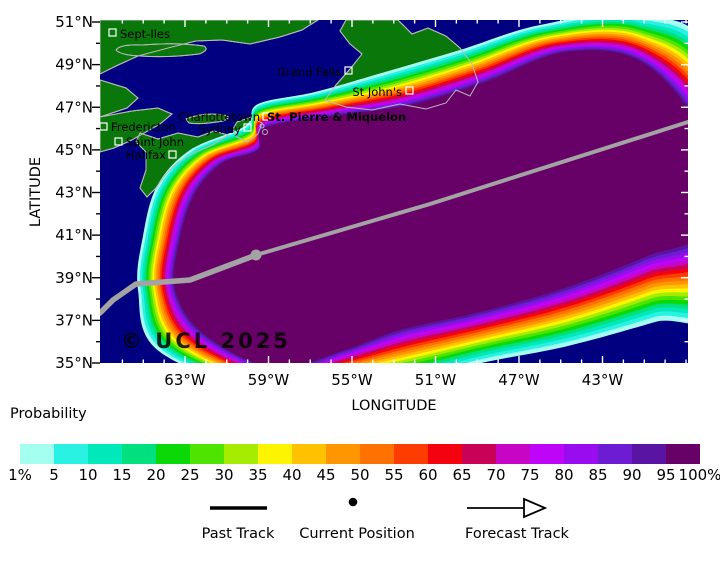 The image size is (720, 573). I want to click on colorbar-tick-label: 10, so click(87, 475).